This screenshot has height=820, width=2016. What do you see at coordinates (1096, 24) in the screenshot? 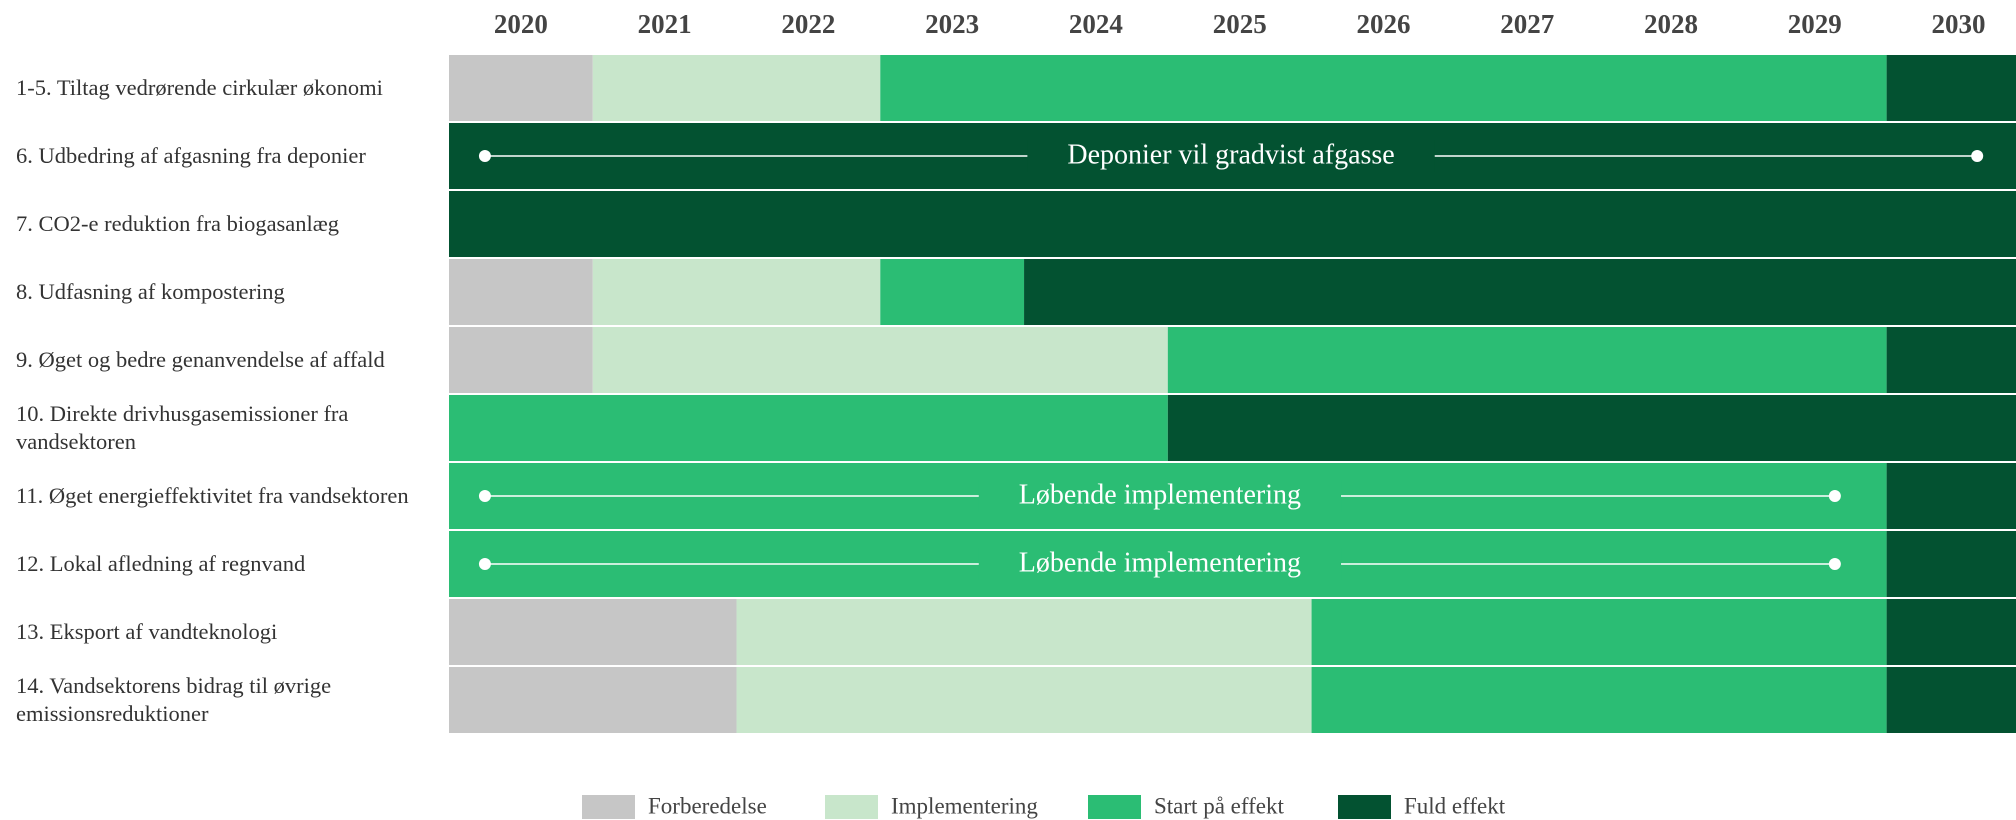
I see `year-label: 2024` at bounding box center [1096, 24].